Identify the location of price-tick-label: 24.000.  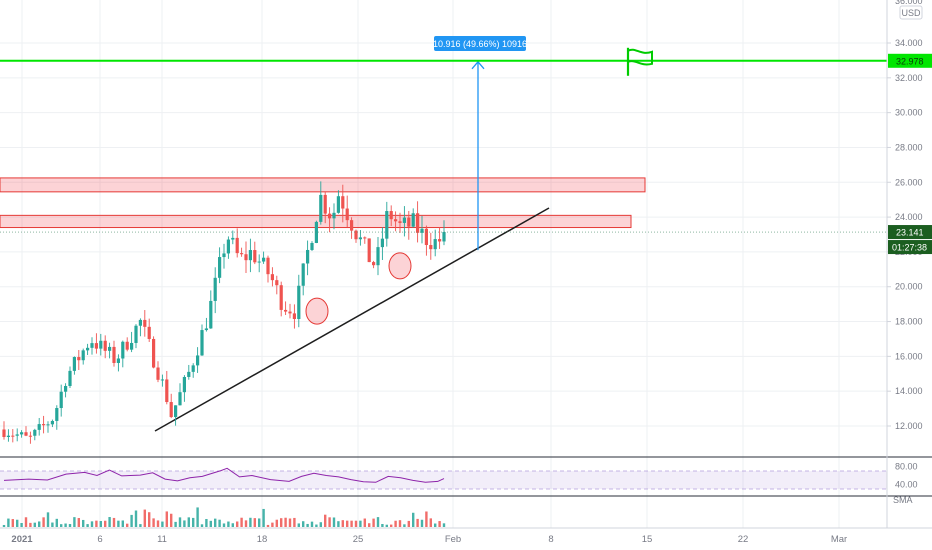
(909, 217).